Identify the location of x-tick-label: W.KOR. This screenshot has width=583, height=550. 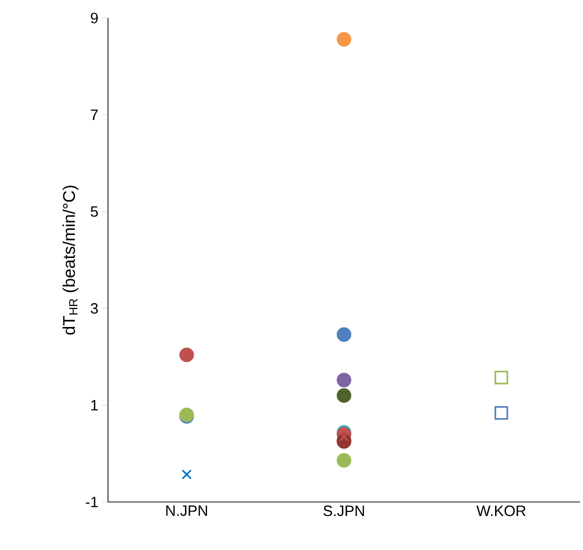
(501, 511).